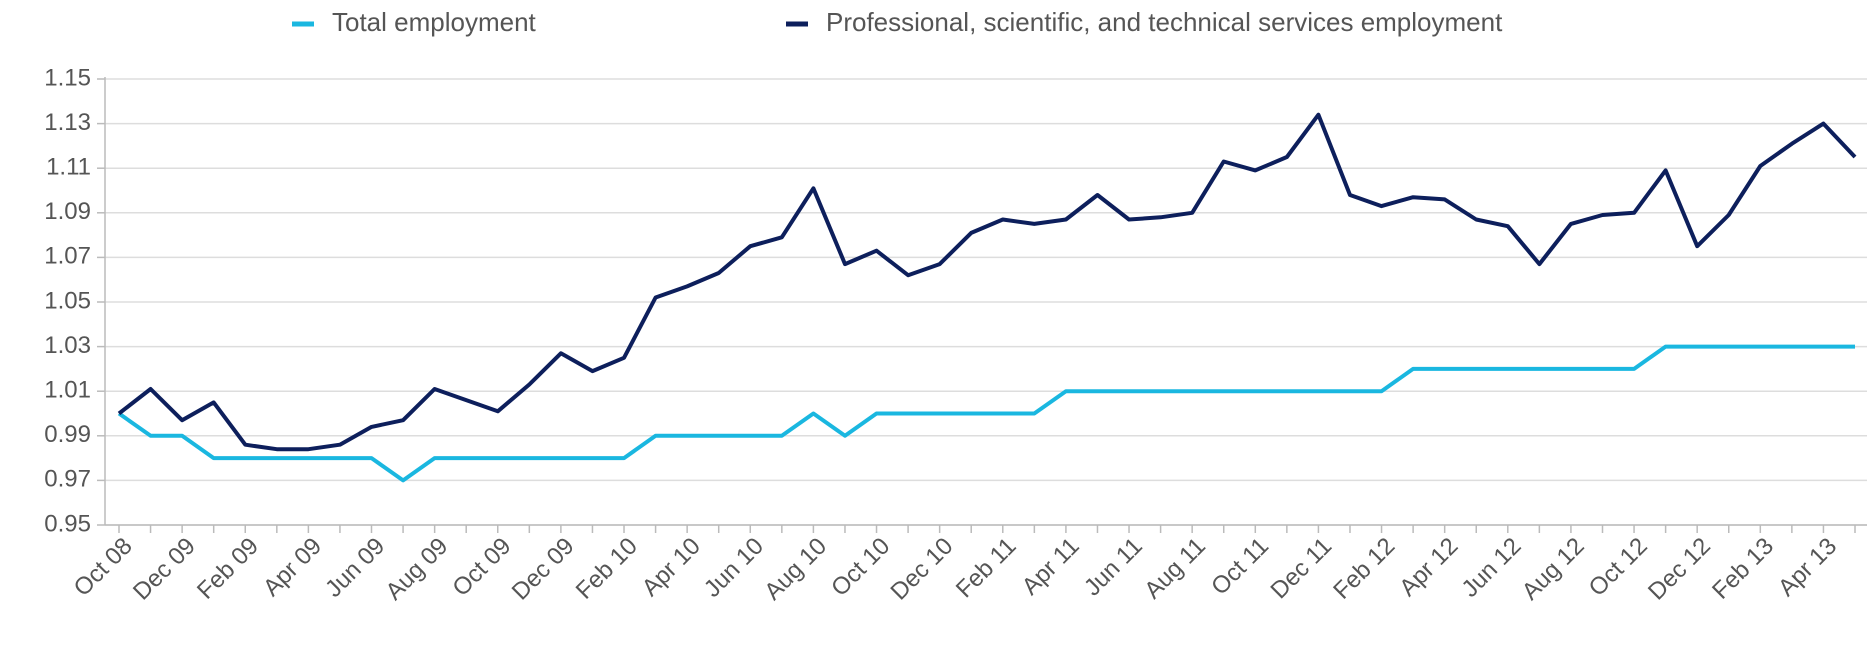 The height and width of the screenshot is (656, 1867). What do you see at coordinates (103, 567) in the screenshot?
I see `x-tick-label: Oct 08` at bounding box center [103, 567].